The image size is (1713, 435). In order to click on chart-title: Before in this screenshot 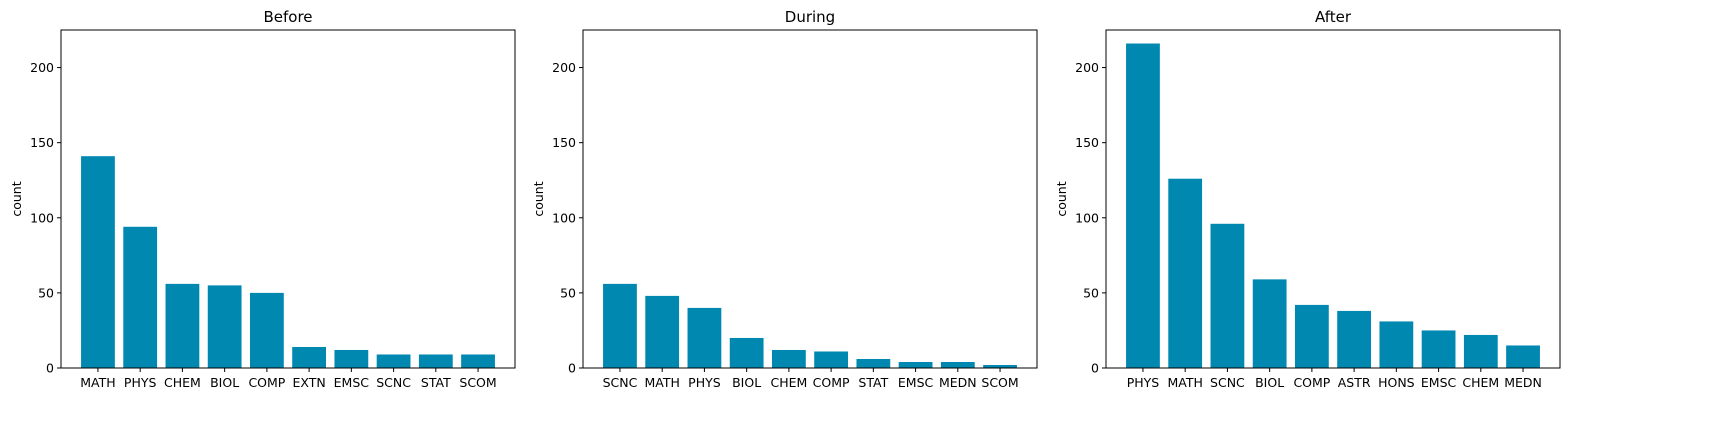, I will do `click(287, 17)`.